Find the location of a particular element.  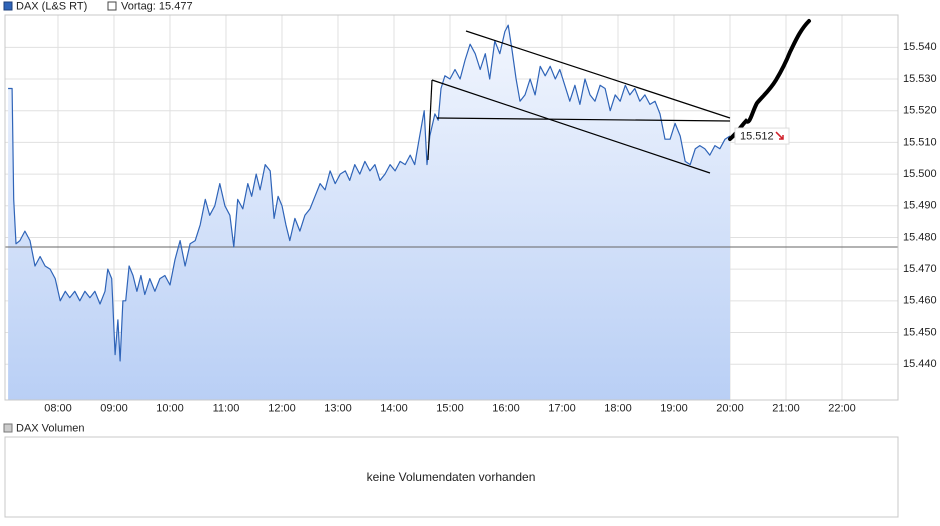

x-tick-label: 16:00 is located at coordinates (506, 408).